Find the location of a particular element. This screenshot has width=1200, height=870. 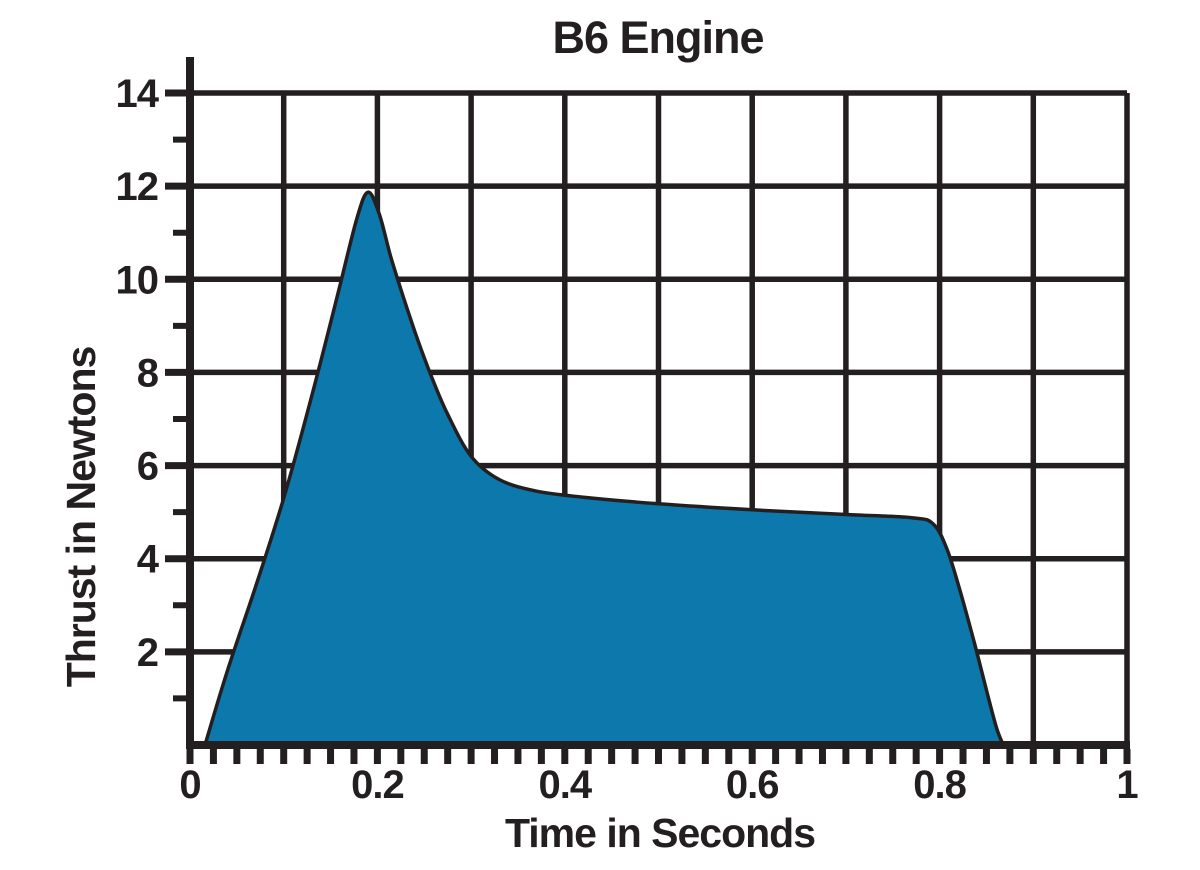

x-tick-label: 0.8 is located at coordinates (939, 785).